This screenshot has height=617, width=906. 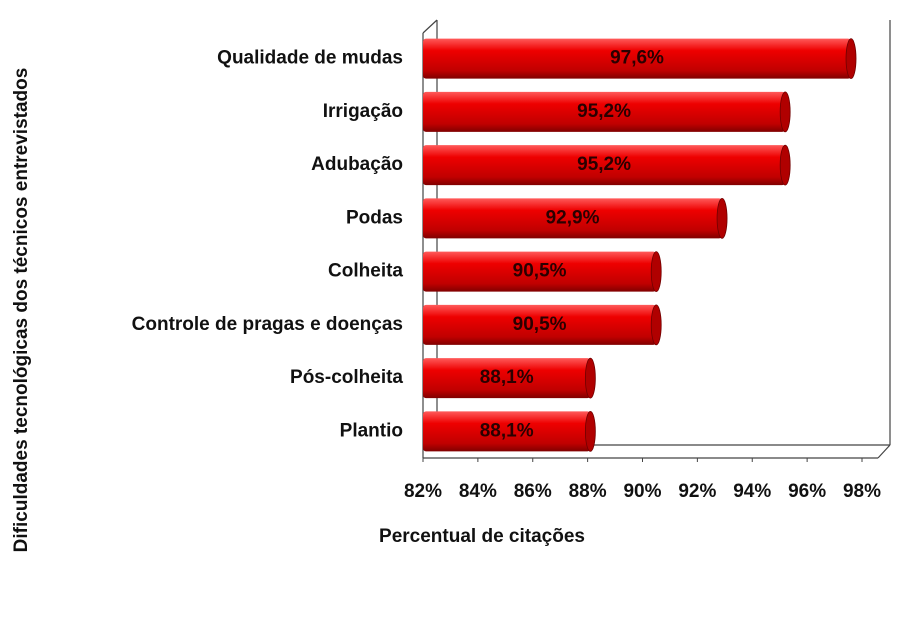 I want to click on x-tick-label: 96%, so click(x=807, y=491).